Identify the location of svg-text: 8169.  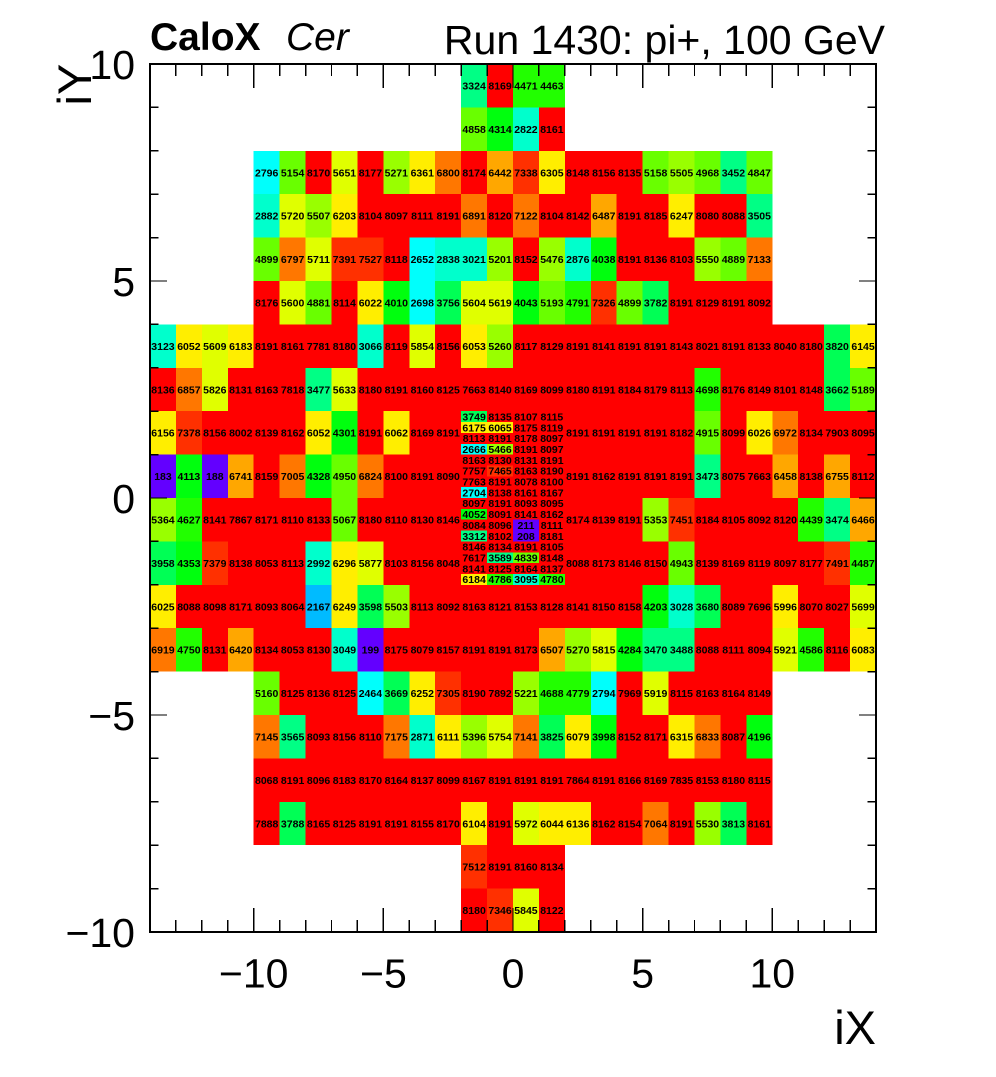
(656, 781).